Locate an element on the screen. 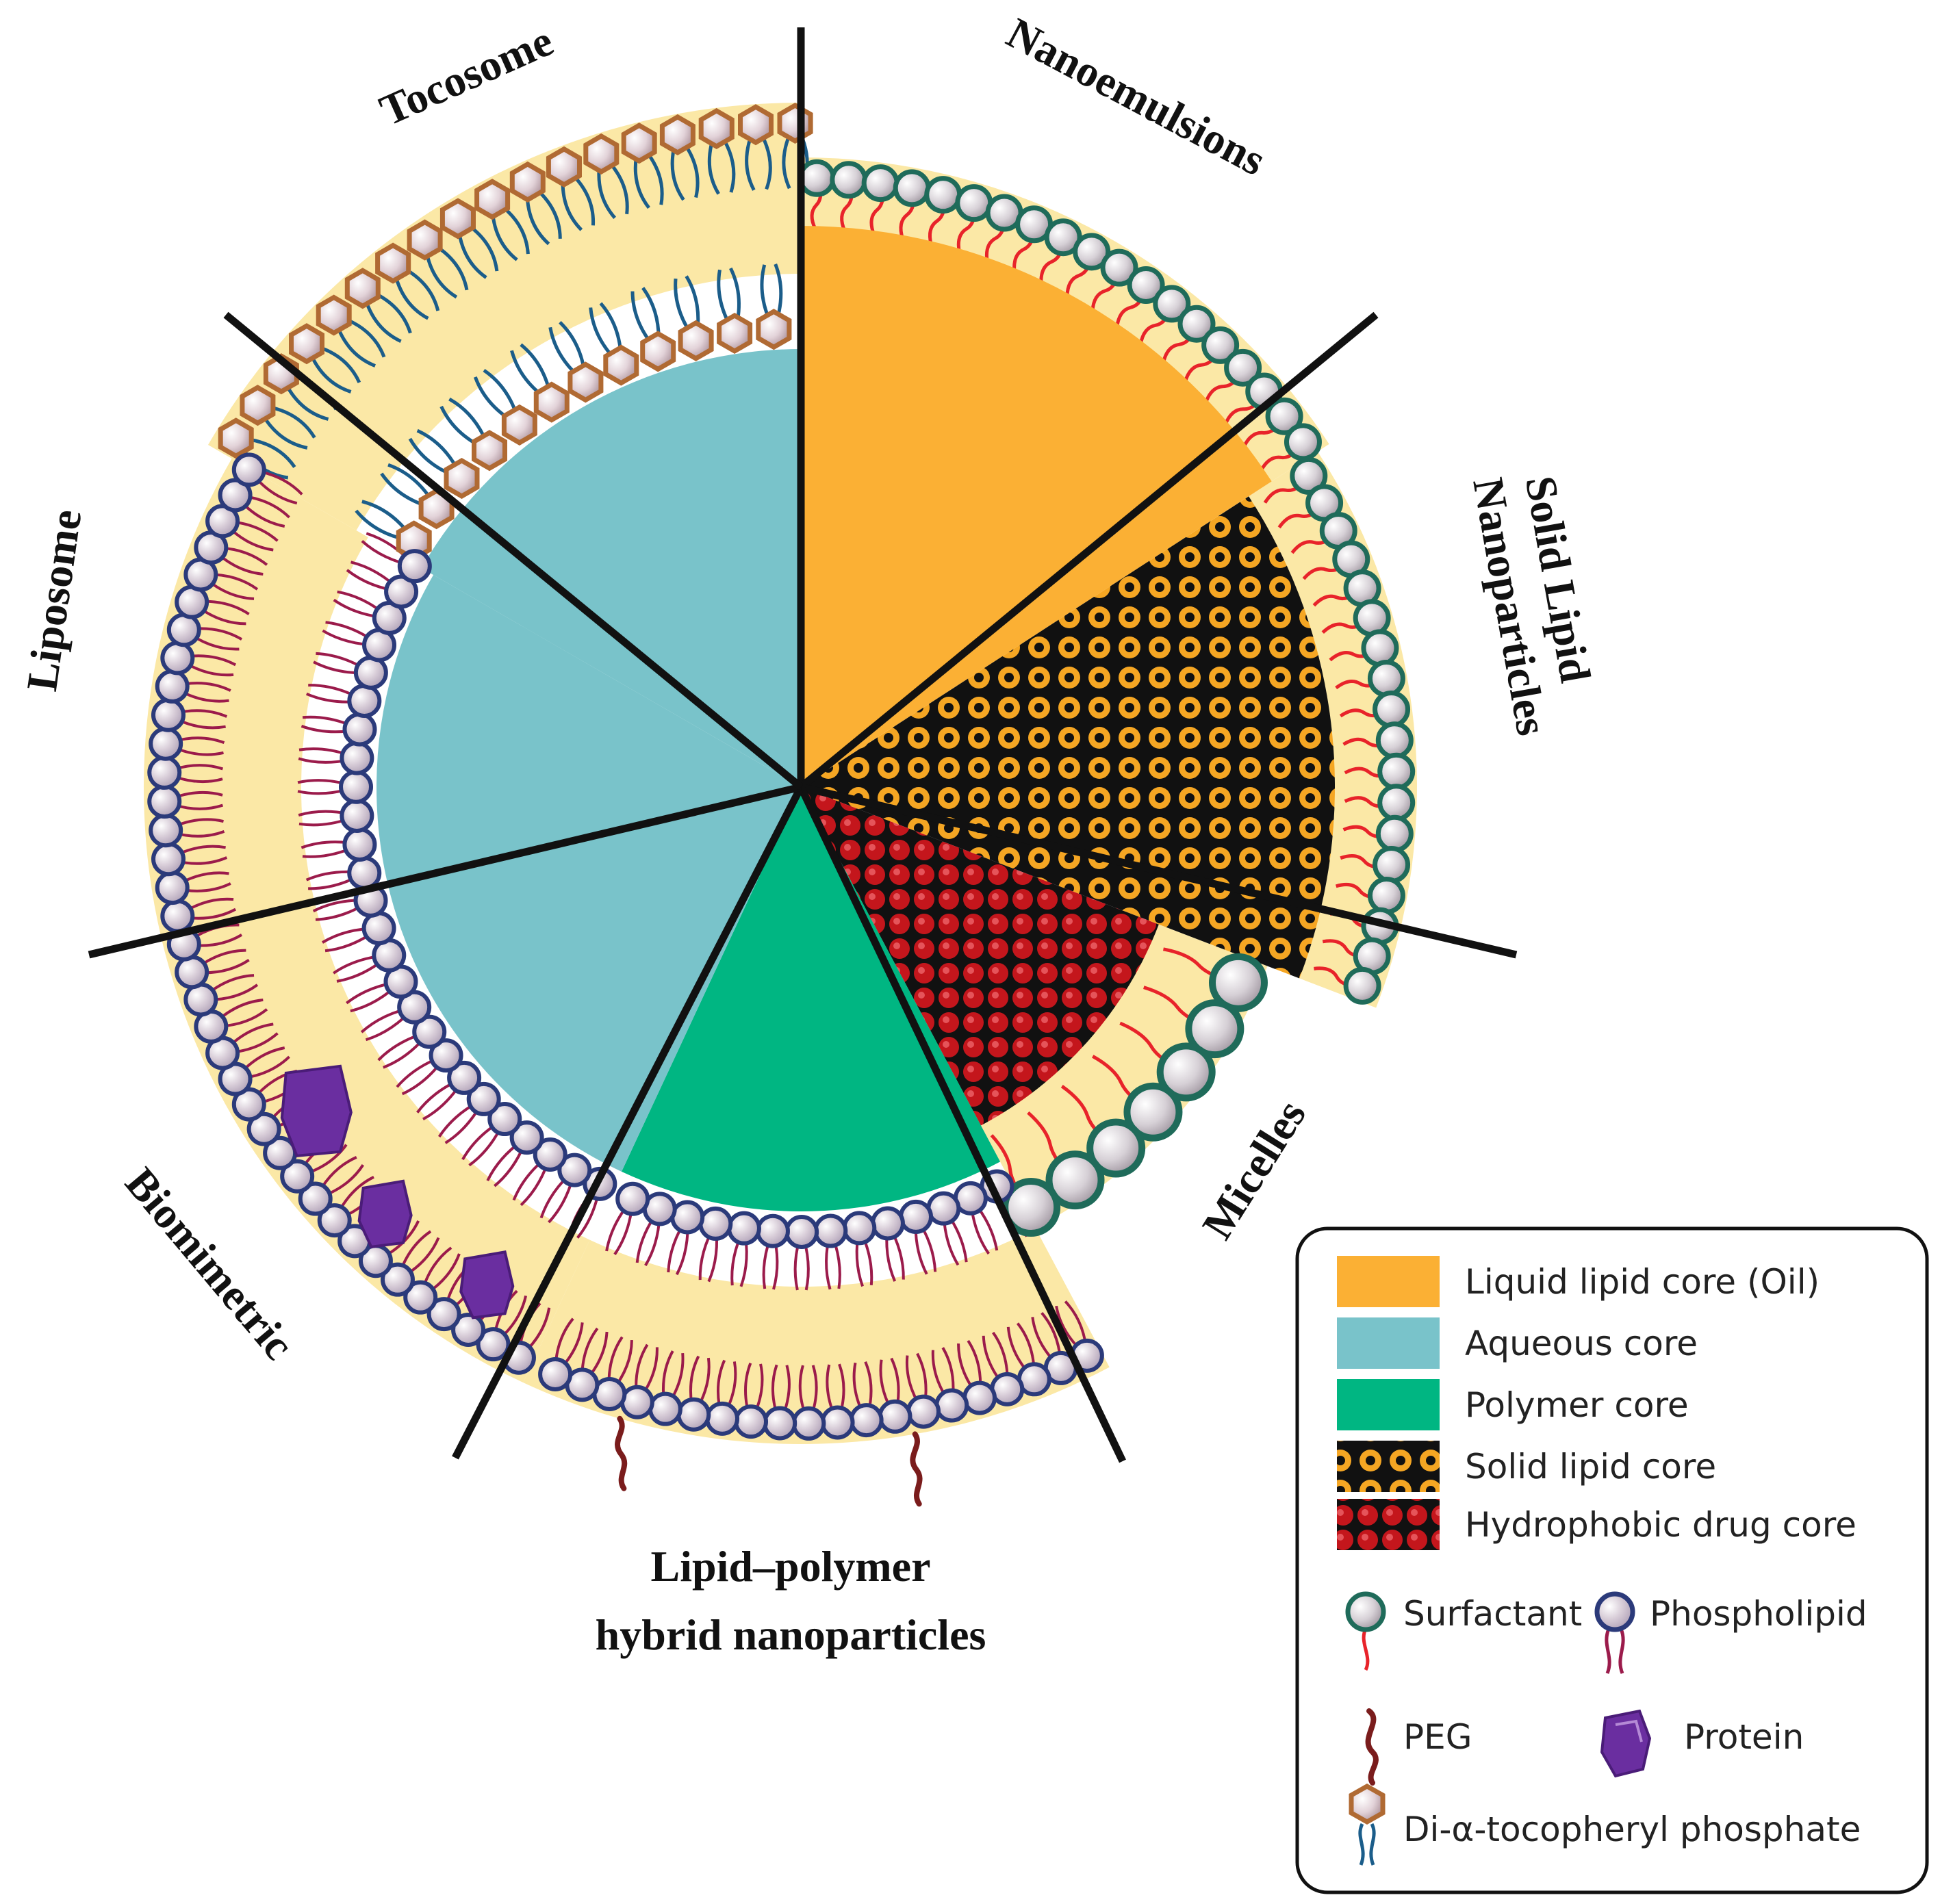 The width and height of the screenshot is (1940, 1904). legend-label-aqueous: Aqueous core is located at coordinates (1581, 1343).